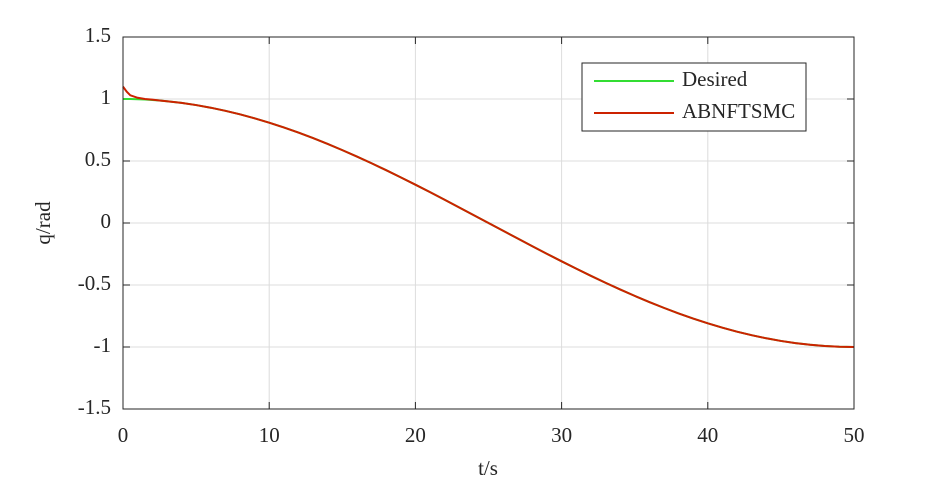 The image size is (946, 490). Describe the element at coordinates (694, 97) in the screenshot. I see `legend-box` at that location.